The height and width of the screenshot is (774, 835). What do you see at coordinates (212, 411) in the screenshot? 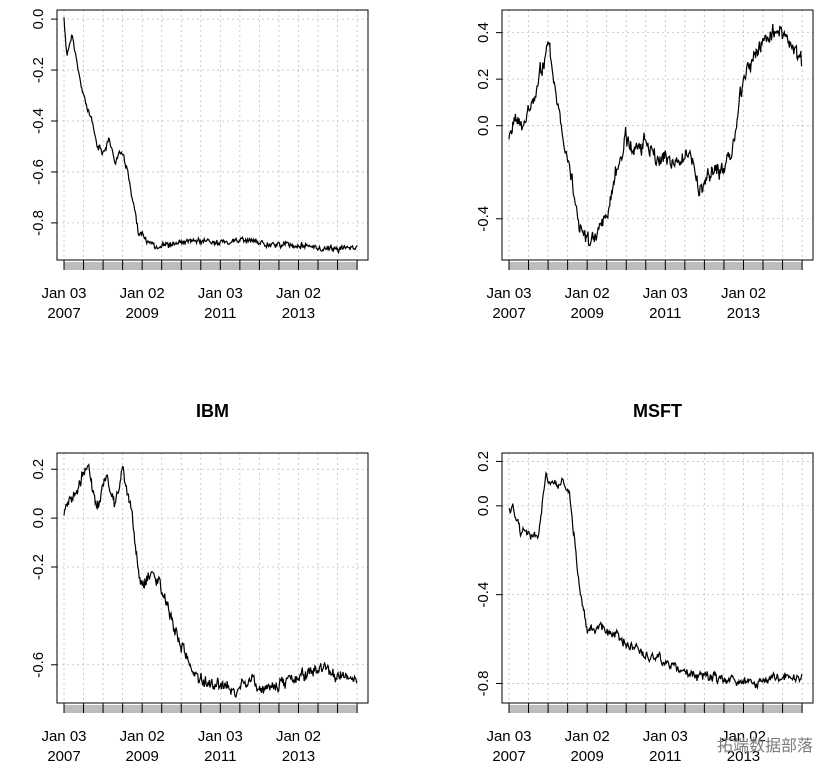
I see `chart-title: IBM` at bounding box center [212, 411].